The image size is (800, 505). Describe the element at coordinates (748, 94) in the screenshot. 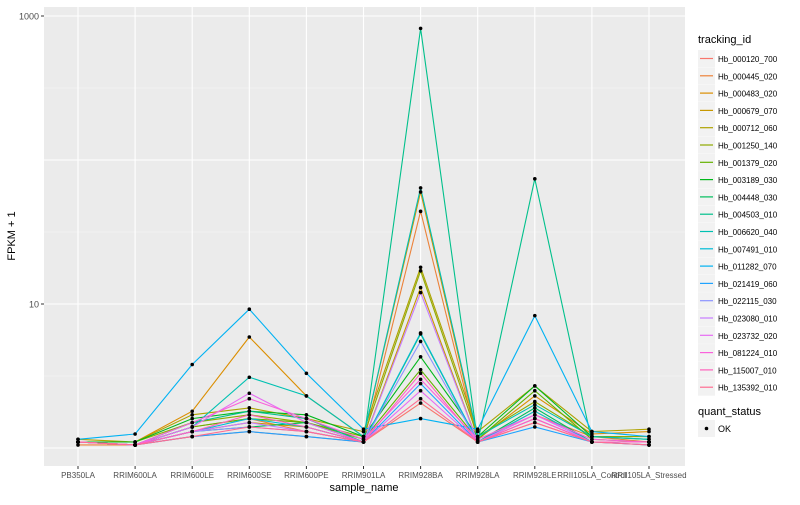

I see `legend-item-label: Hb_000483_020` at that location.